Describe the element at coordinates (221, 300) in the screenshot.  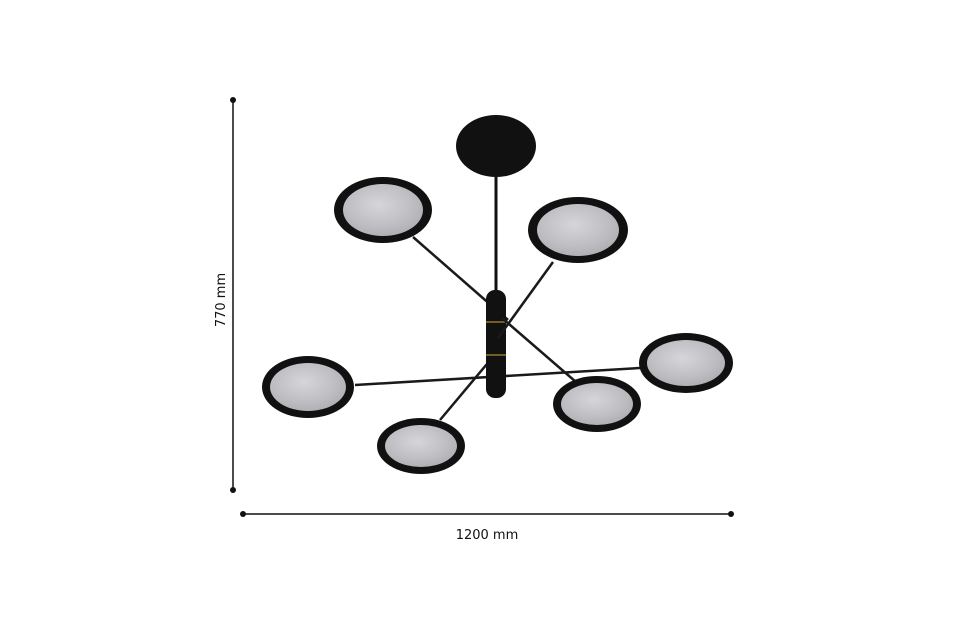
I see `height-label: 770 mm` at that location.